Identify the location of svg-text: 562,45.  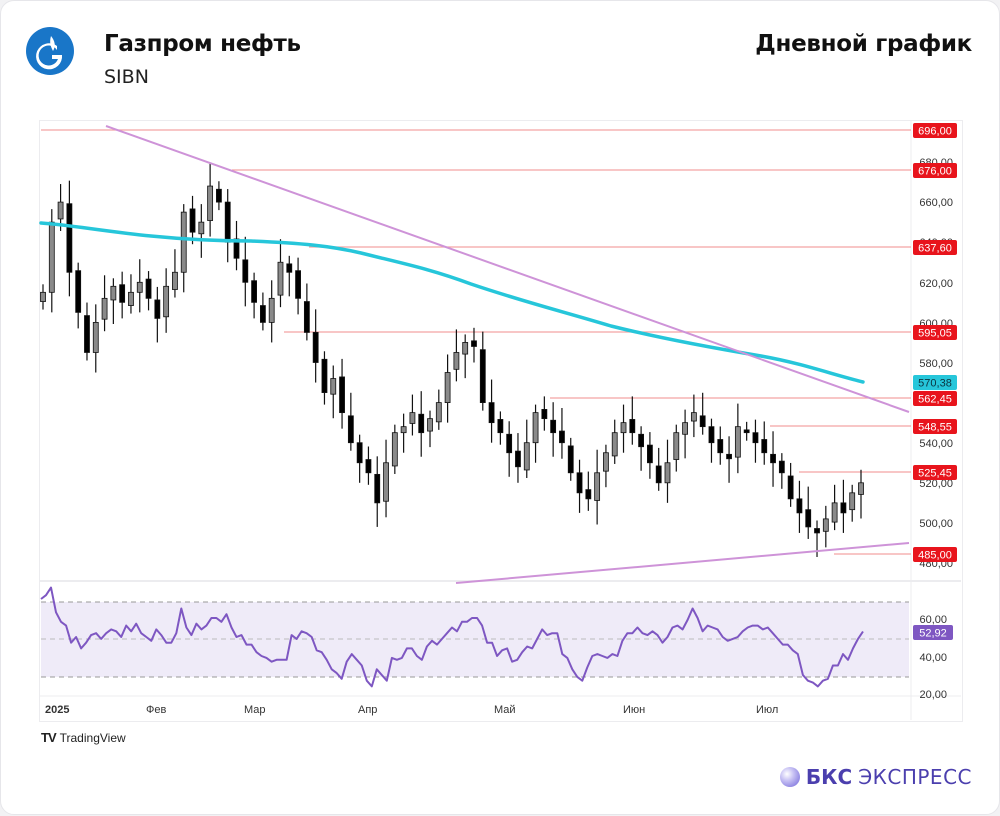
(935, 400).